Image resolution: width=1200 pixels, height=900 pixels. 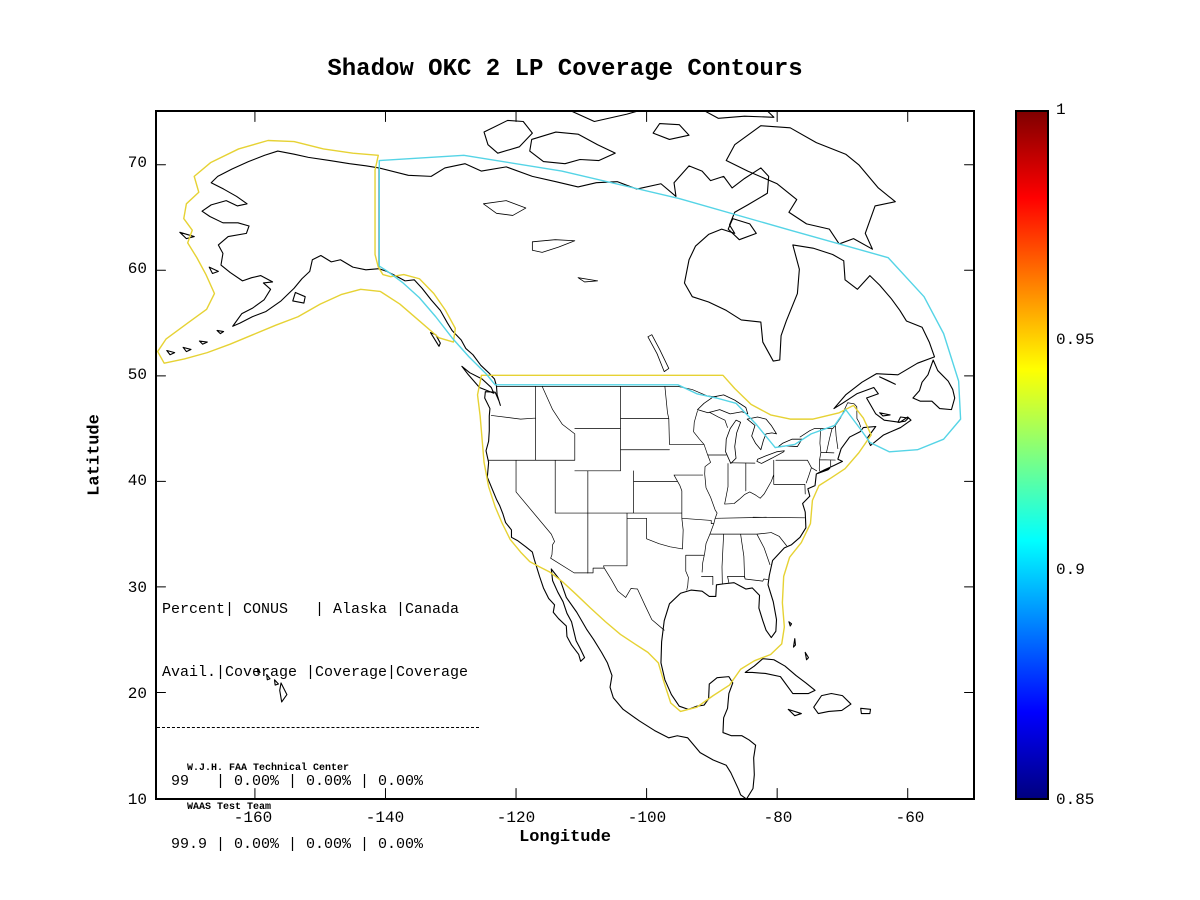 I want to click on x-axis-label: Longitude, so click(x=565, y=837).